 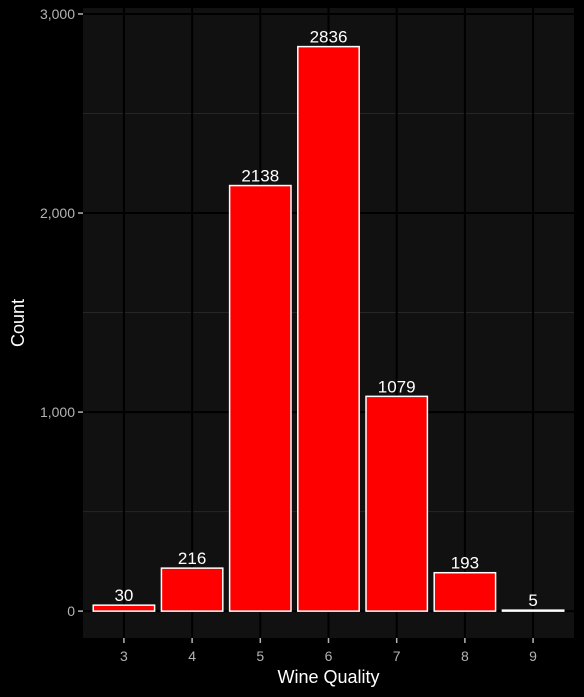 I want to click on x-tick-label: 7, so click(x=397, y=656).